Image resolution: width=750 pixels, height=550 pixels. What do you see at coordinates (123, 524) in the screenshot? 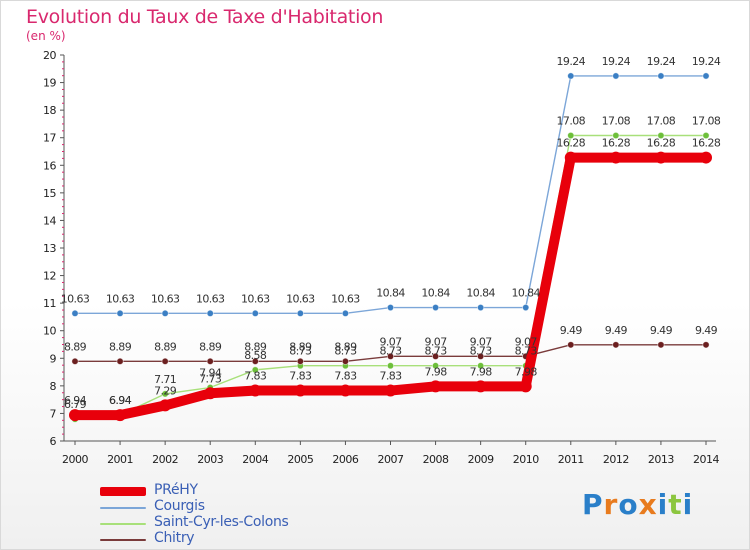
I see `legend-swatch` at bounding box center [123, 524].